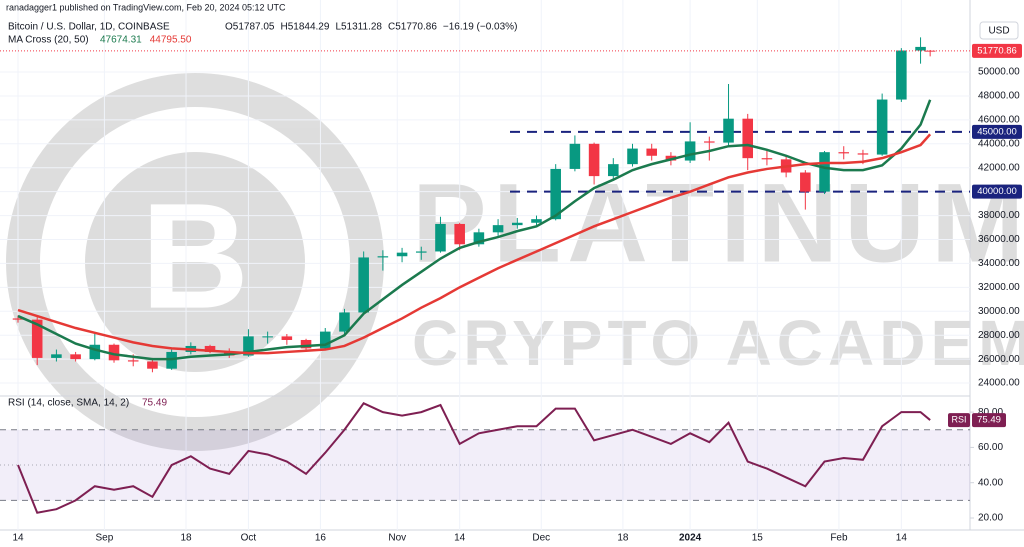 The height and width of the screenshot is (547, 1024). What do you see at coordinates (999, 239) in the screenshot?
I see `y-tick-label: 36000.00` at bounding box center [999, 239].